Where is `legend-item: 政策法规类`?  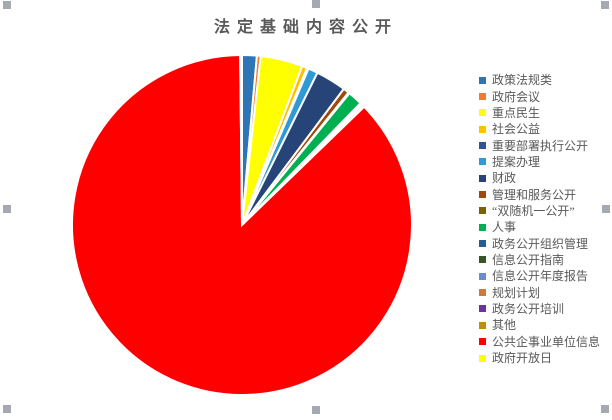
legend-item: 政策法规类 is located at coordinates (539, 80).